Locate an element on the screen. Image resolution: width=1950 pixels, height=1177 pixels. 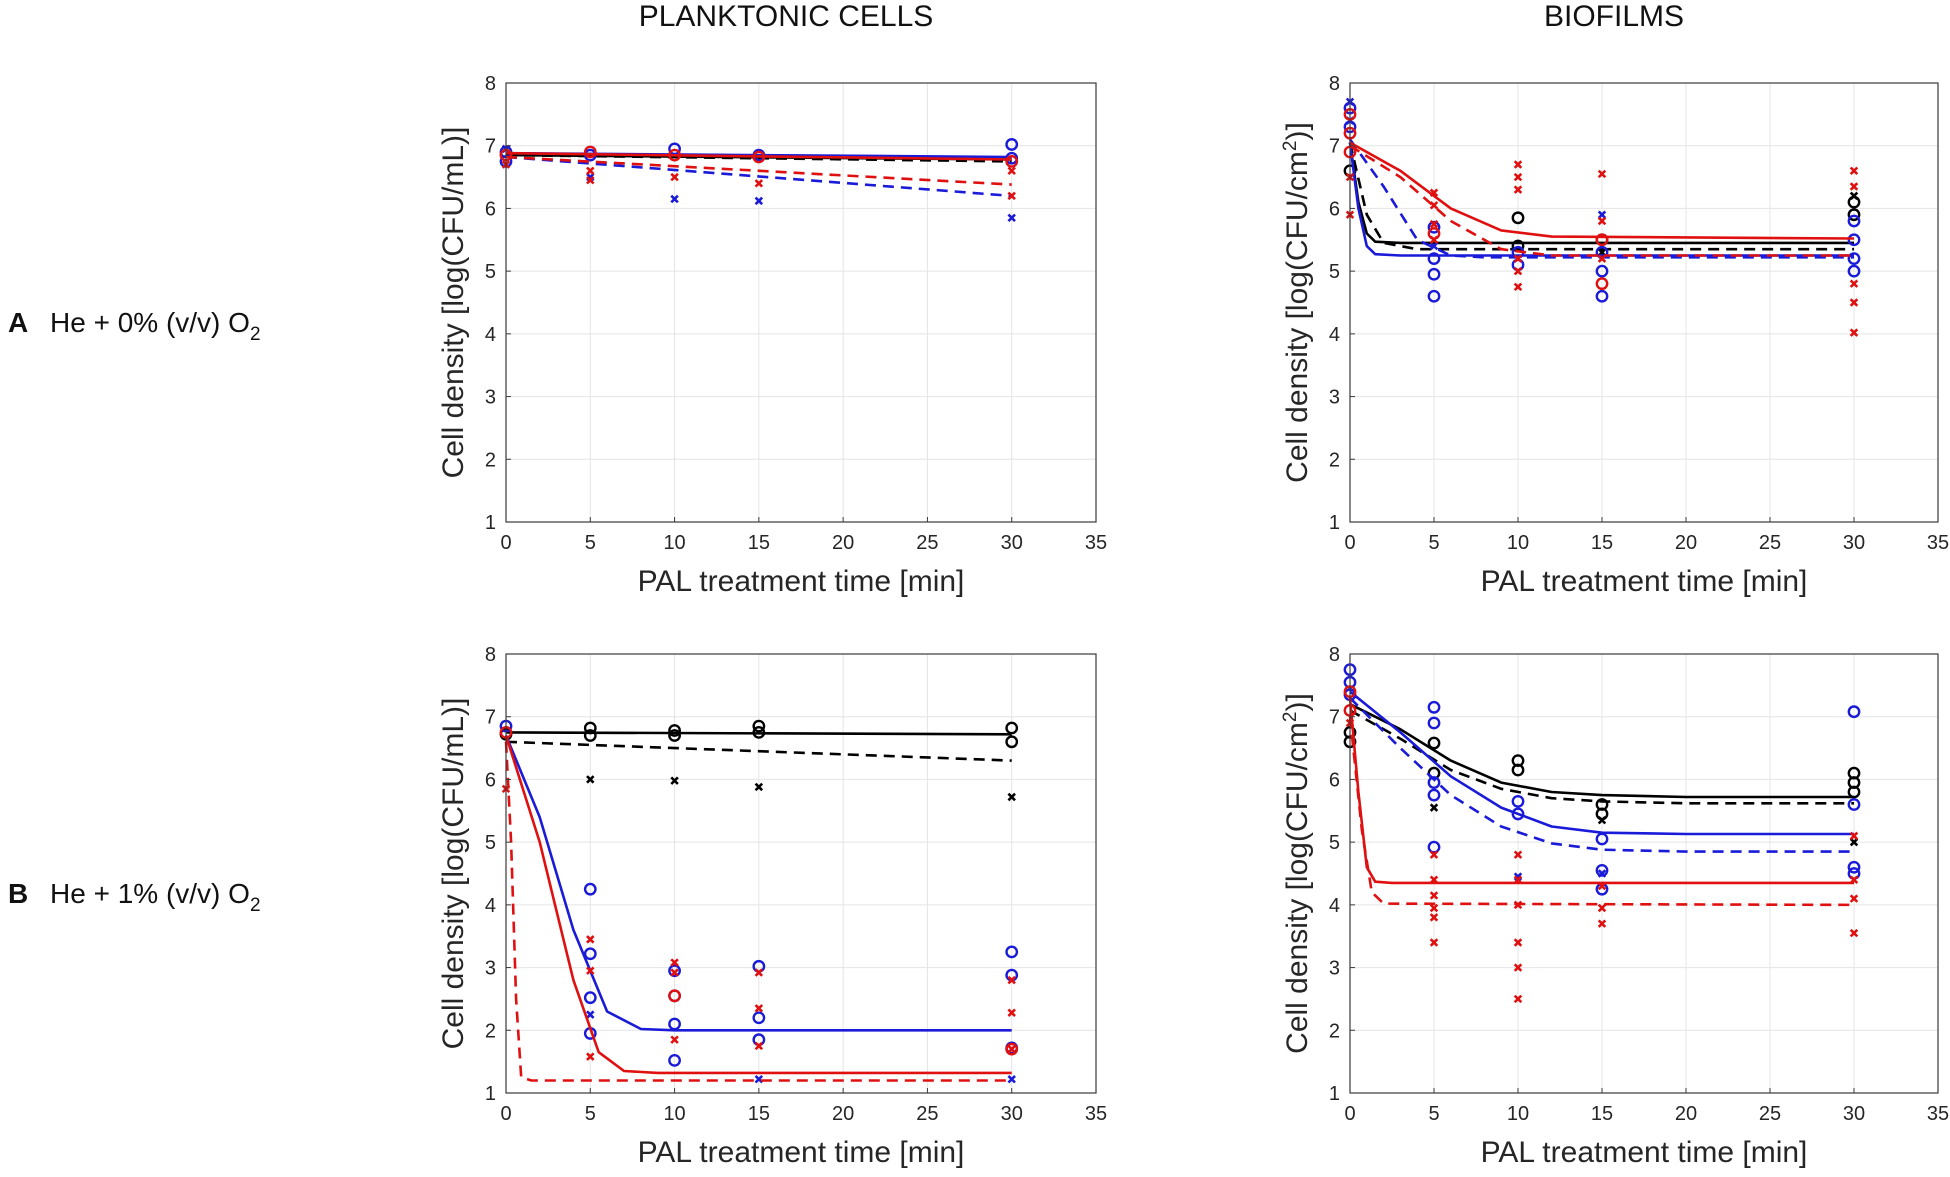
x-axis-label: PAL treatment time [min] is located at coordinates (801, 1152).